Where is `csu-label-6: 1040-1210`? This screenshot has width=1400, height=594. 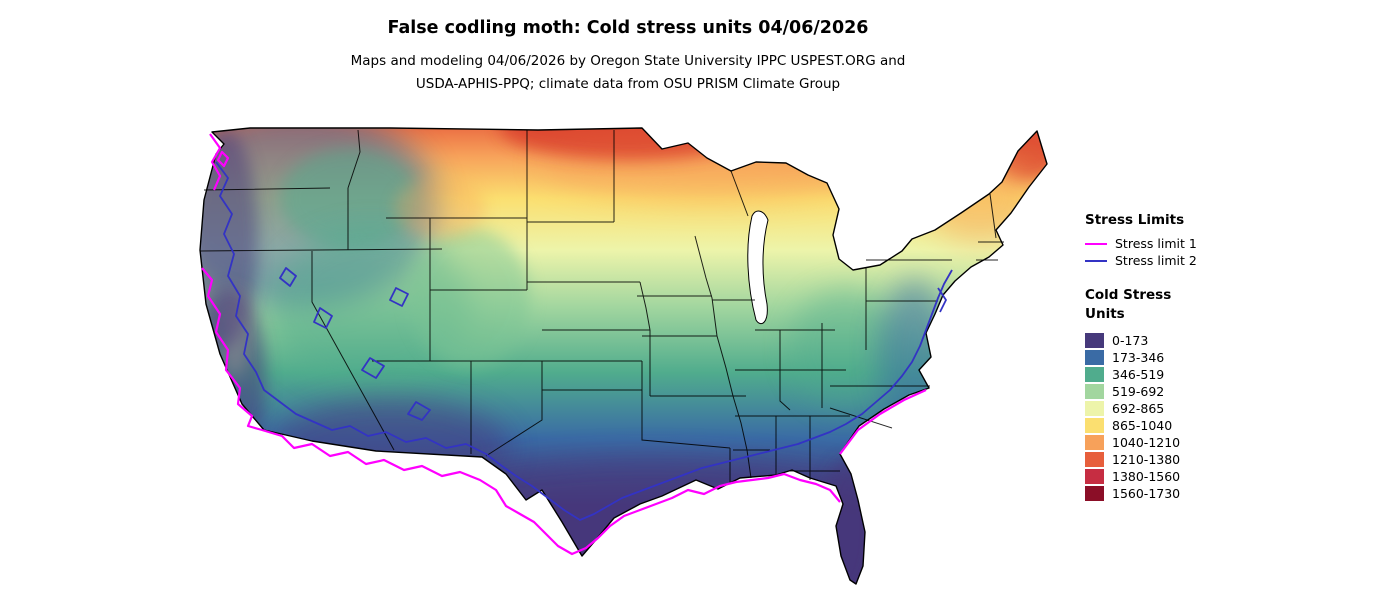 csu-label-6: 1040-1210 is located at coordinates (1146, 442).